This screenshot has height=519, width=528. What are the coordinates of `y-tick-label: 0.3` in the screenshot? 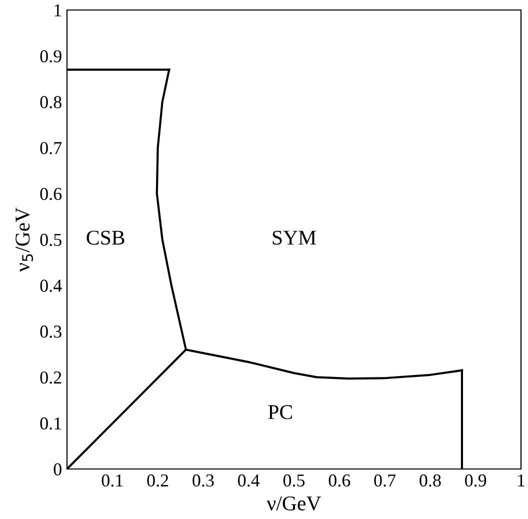 It's located at (51, 332).